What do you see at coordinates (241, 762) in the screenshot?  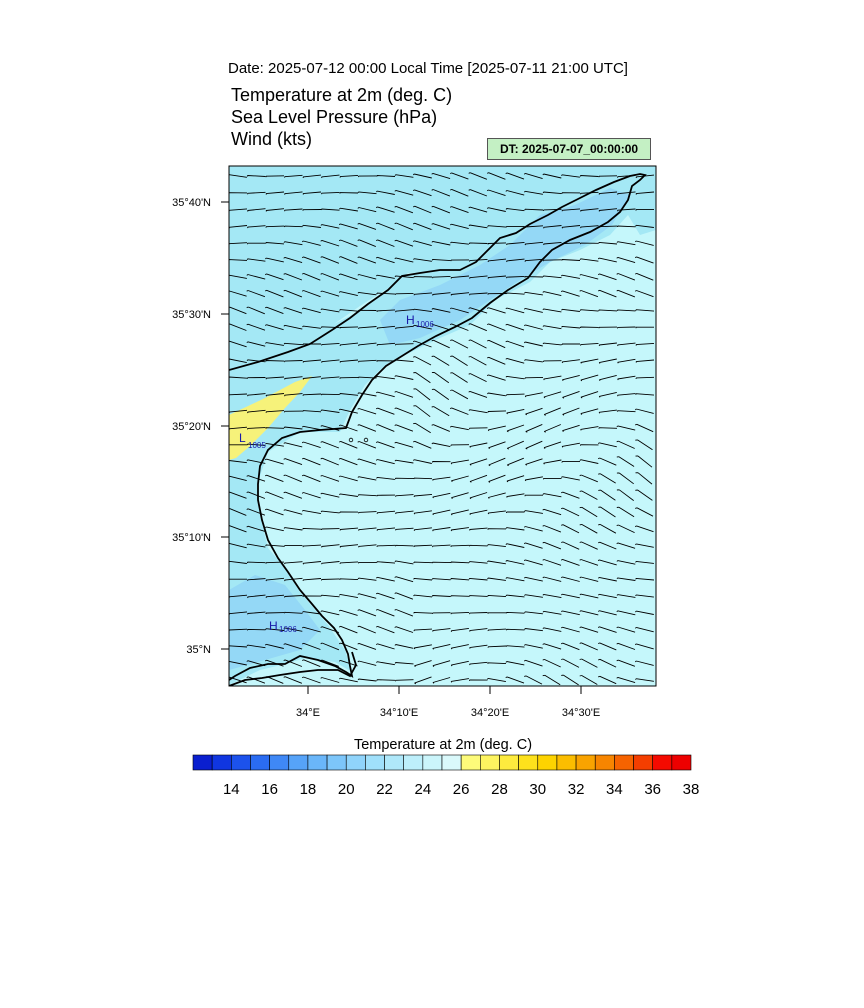 I see `colorbar-box` at bounding box center [241, 762].